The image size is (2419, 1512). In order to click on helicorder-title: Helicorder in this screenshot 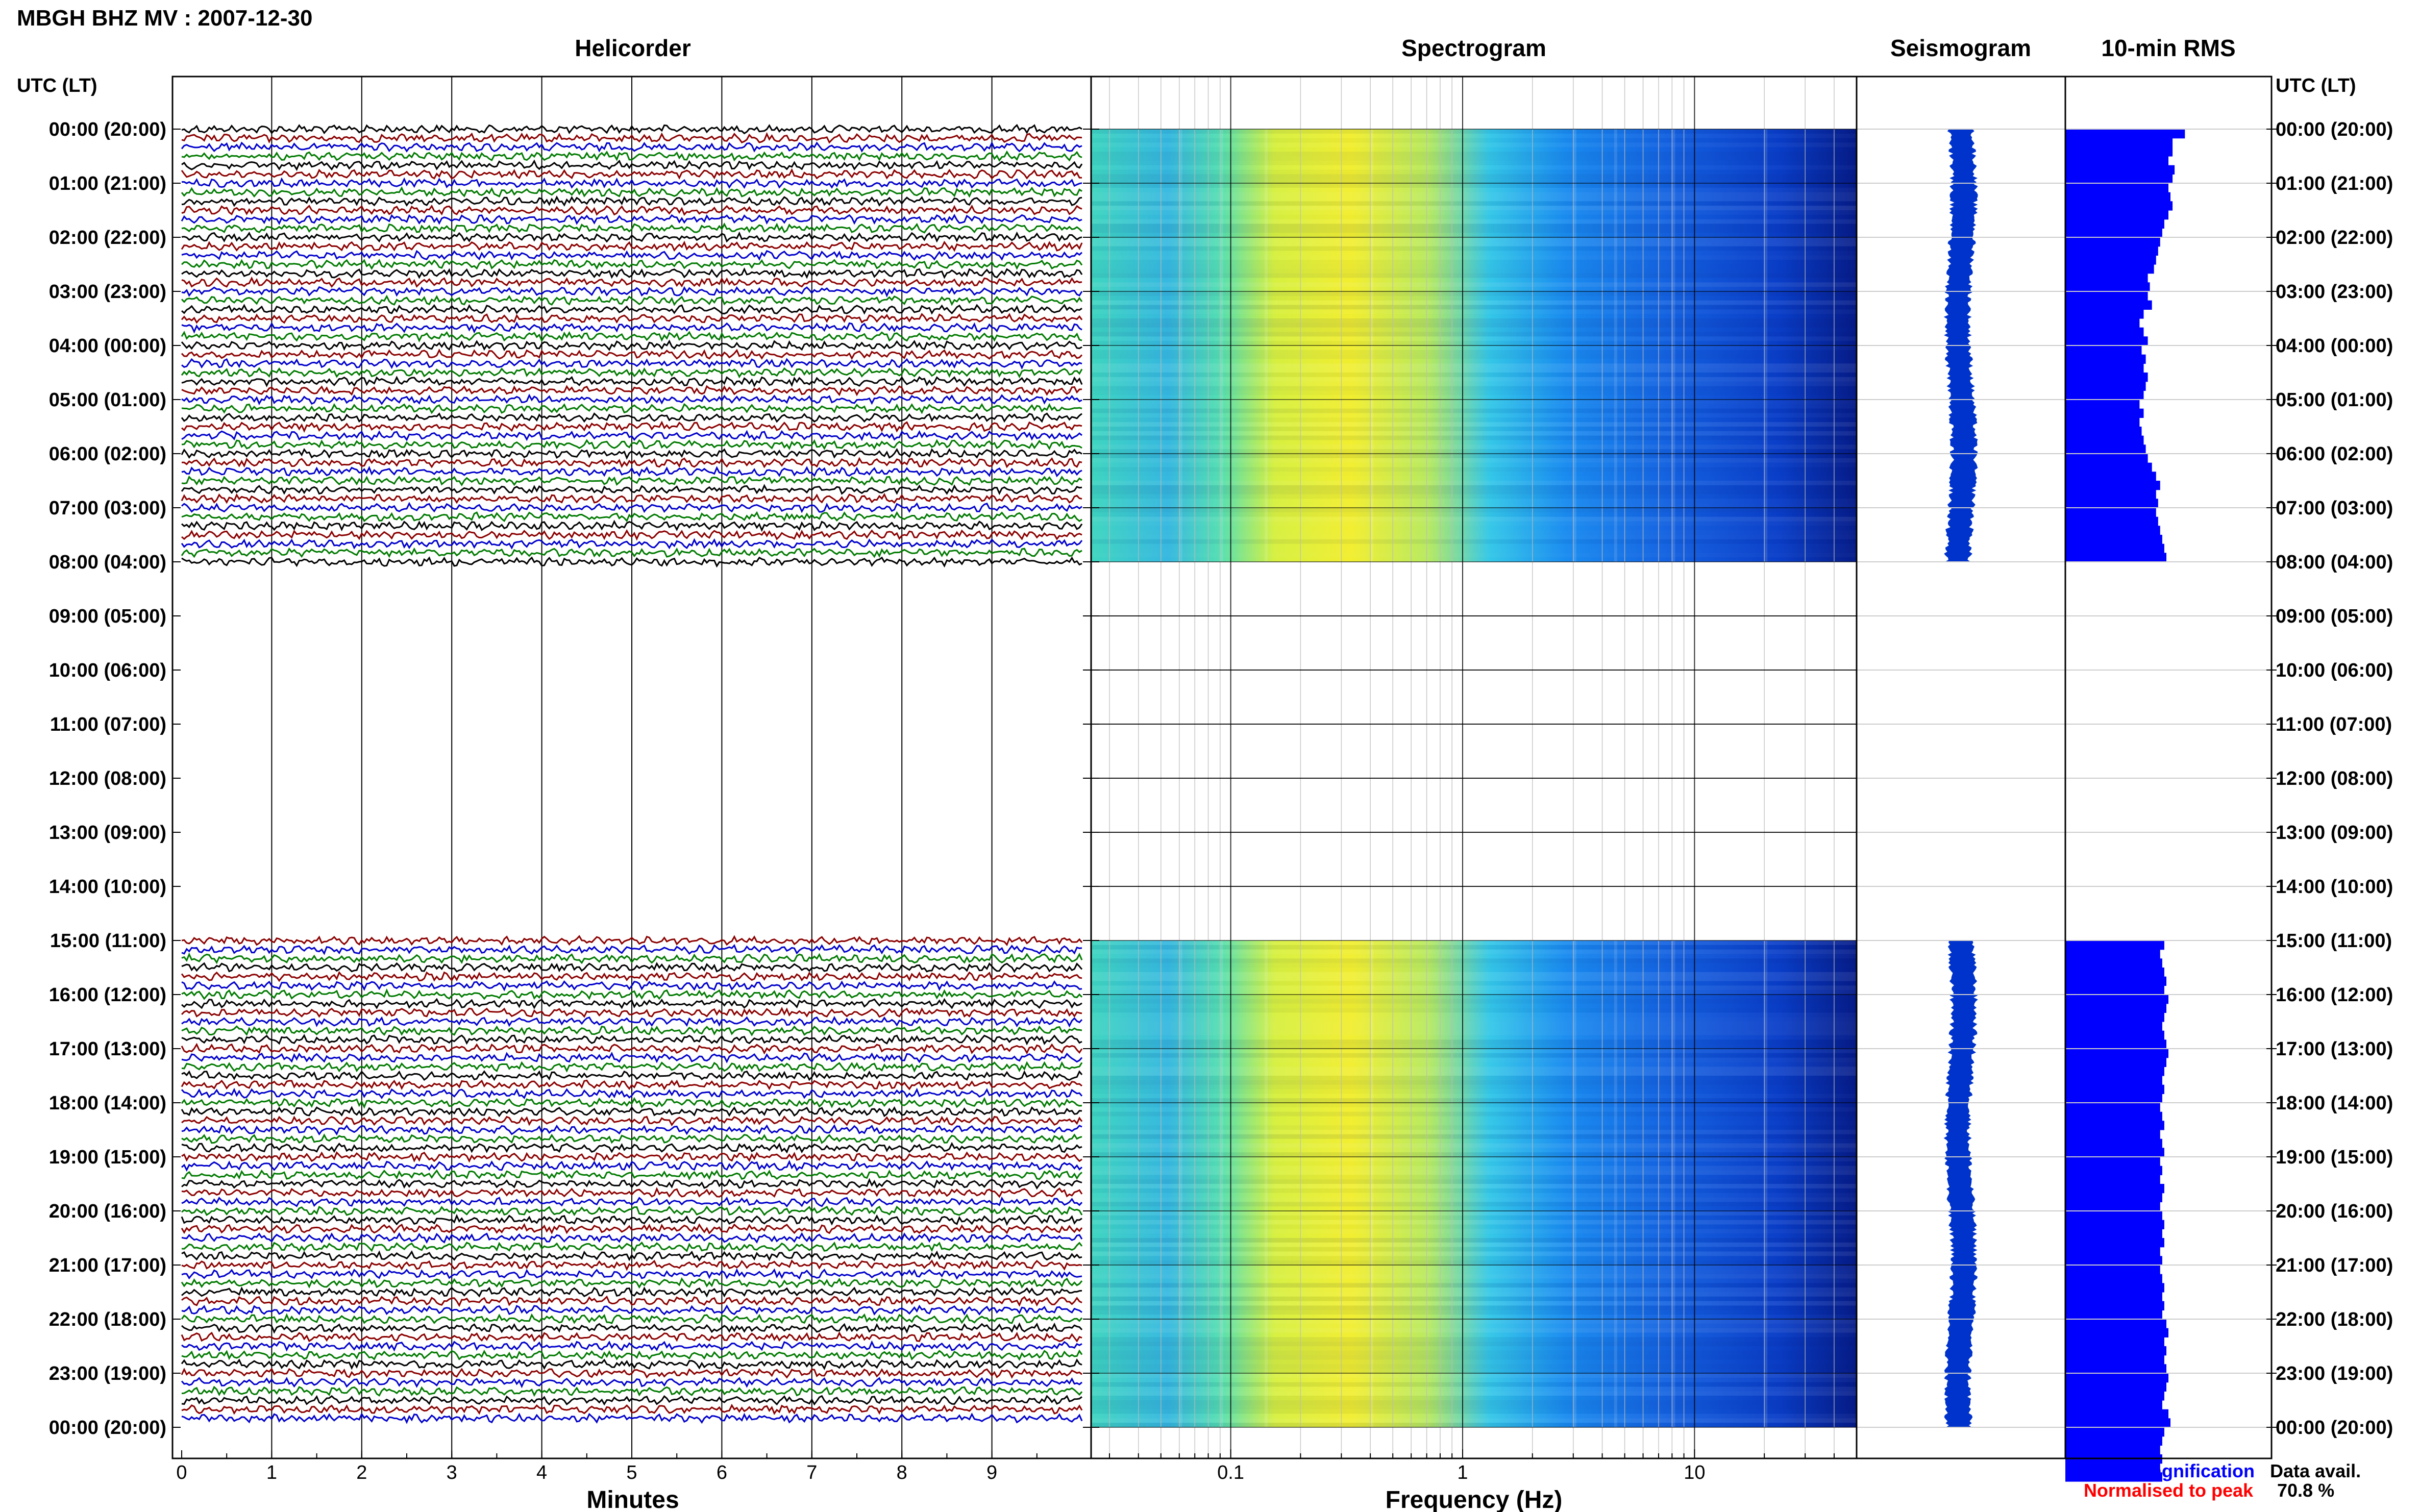, I will do `click(633, 48)`.